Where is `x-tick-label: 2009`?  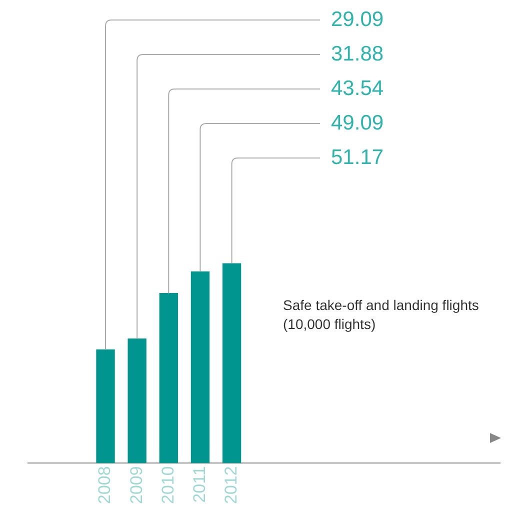
x-tick-label: 2009 is located at coordinates (136, 485).